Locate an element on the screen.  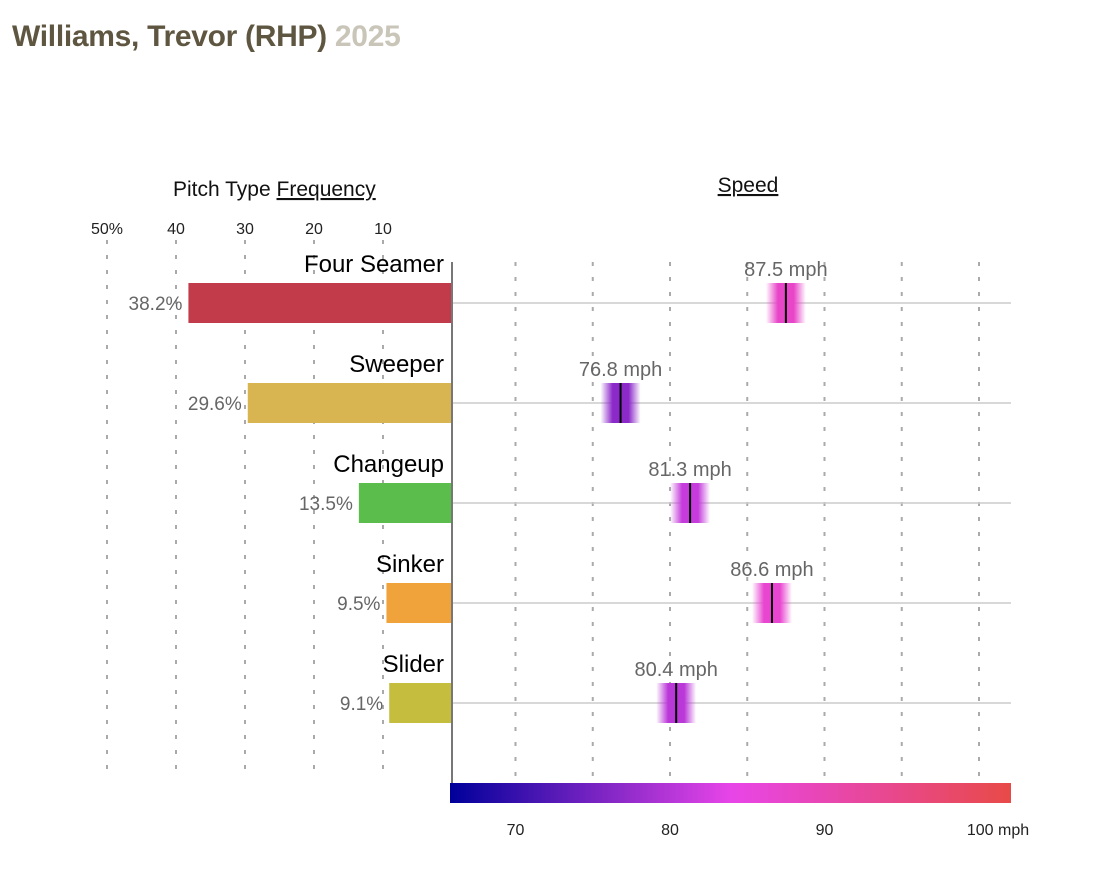
speed-tick-label: 80 is located at coordinates (670, 830).